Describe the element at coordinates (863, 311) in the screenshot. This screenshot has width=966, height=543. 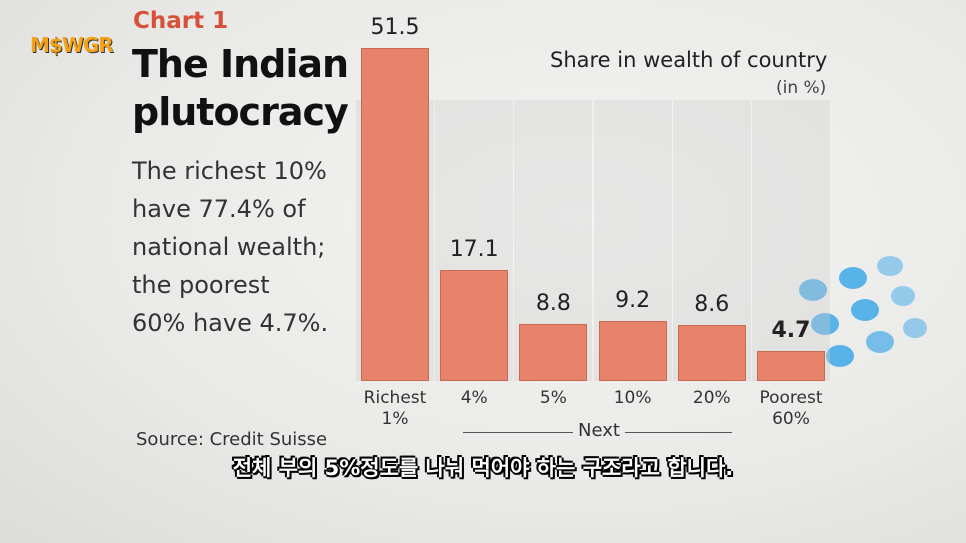
I see `decoration` at that location.